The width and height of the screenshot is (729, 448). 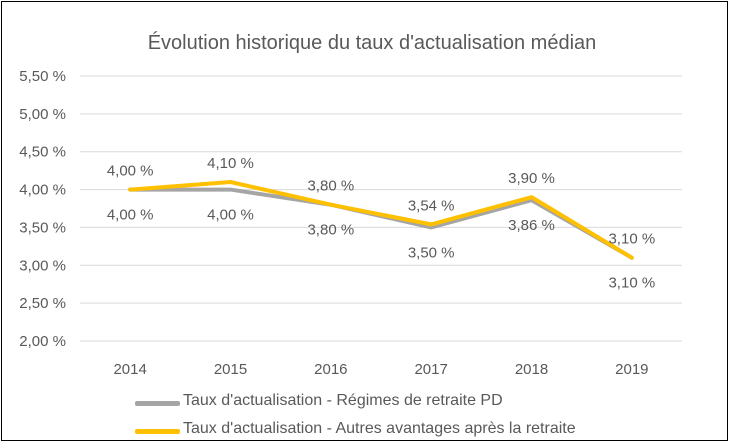 I want to click on data-label-series-2: 3,90 %, so click(x=531, y=178).